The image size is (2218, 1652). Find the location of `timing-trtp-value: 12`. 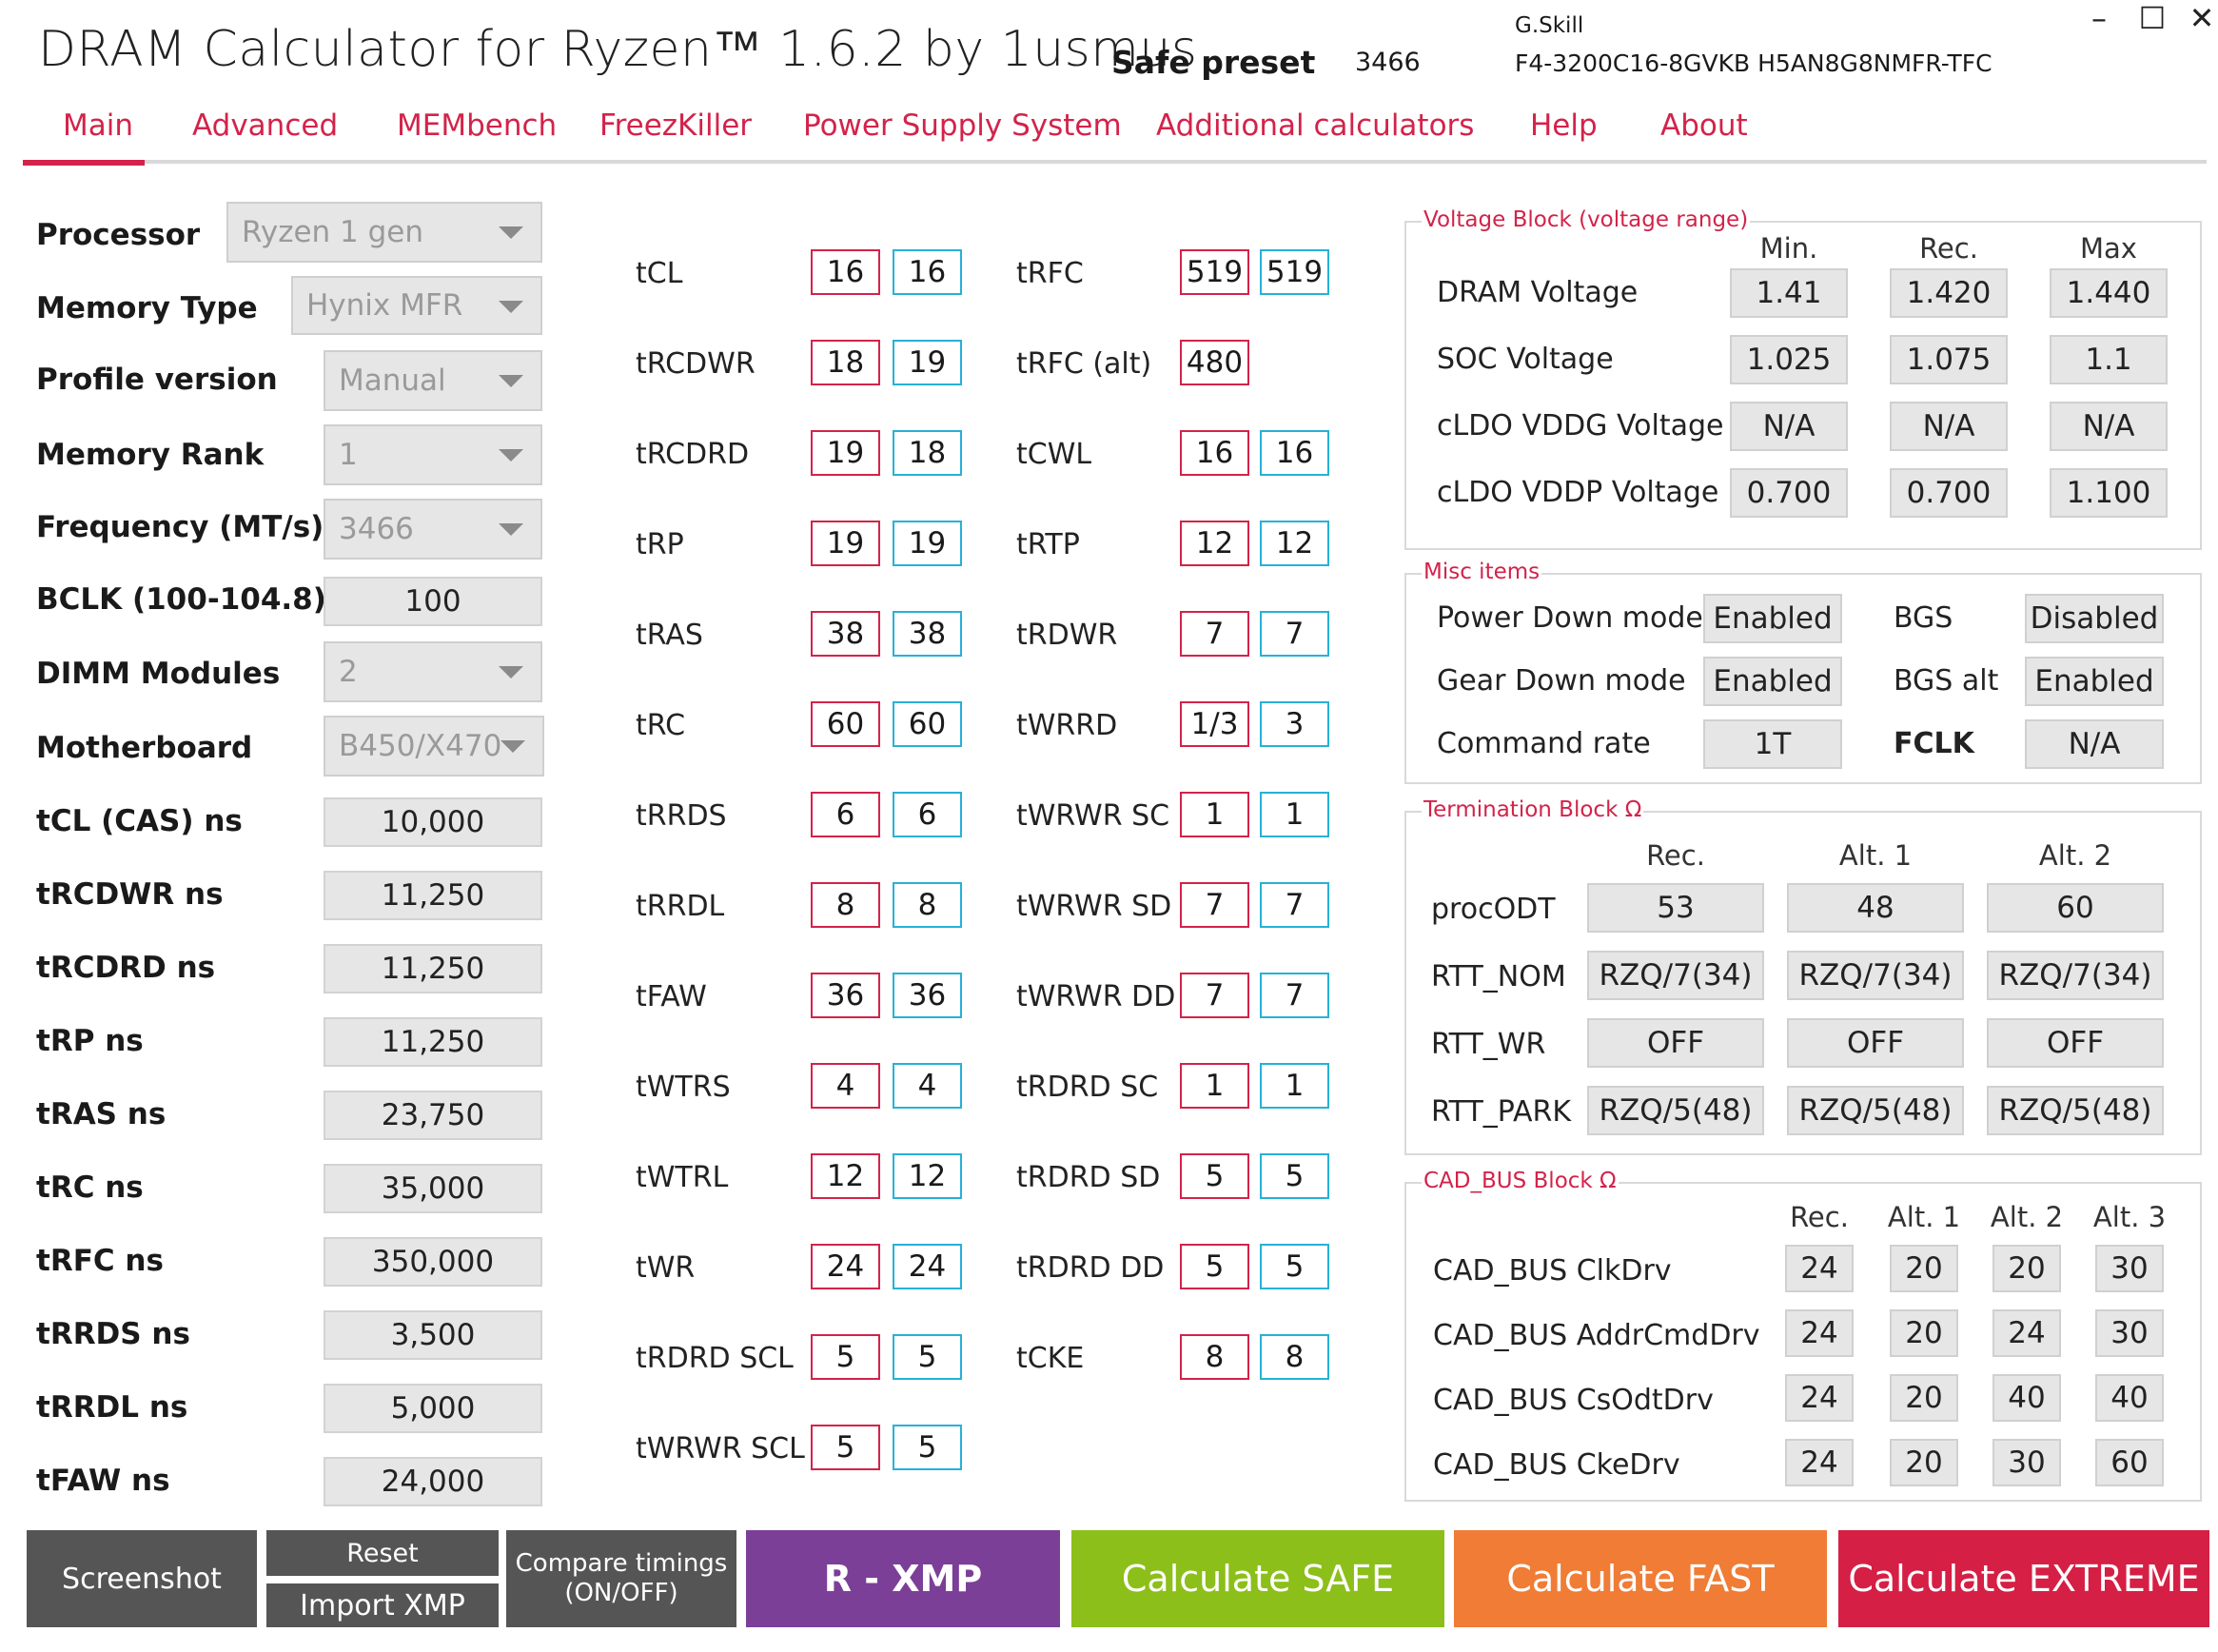

timing-trtp-value: 12 is located at coordinates (1214, 544).